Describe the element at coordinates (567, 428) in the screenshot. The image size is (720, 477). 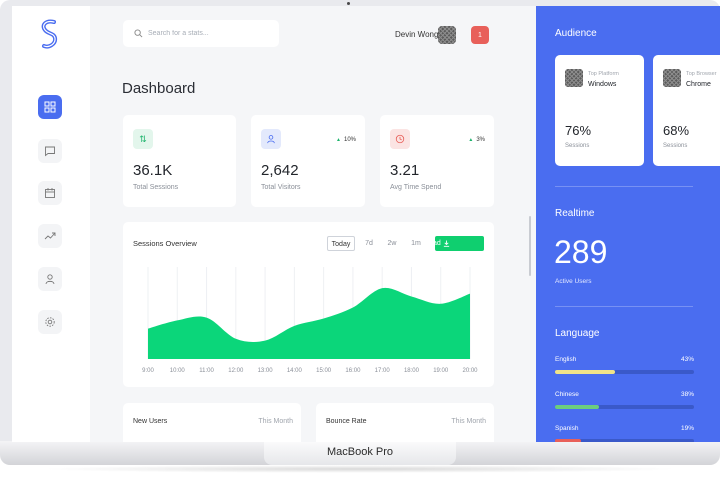
I see `language-name: Spanish` at that location.